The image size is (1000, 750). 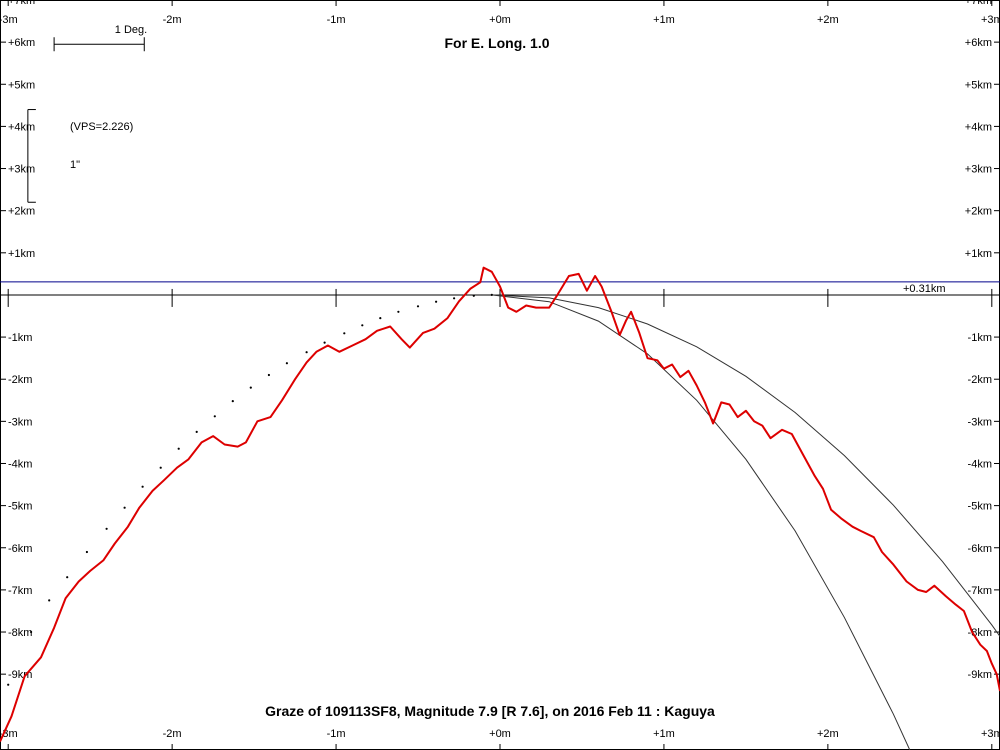 I want to click on y-tick-label-right: -4km, so click(x=980, y=464).